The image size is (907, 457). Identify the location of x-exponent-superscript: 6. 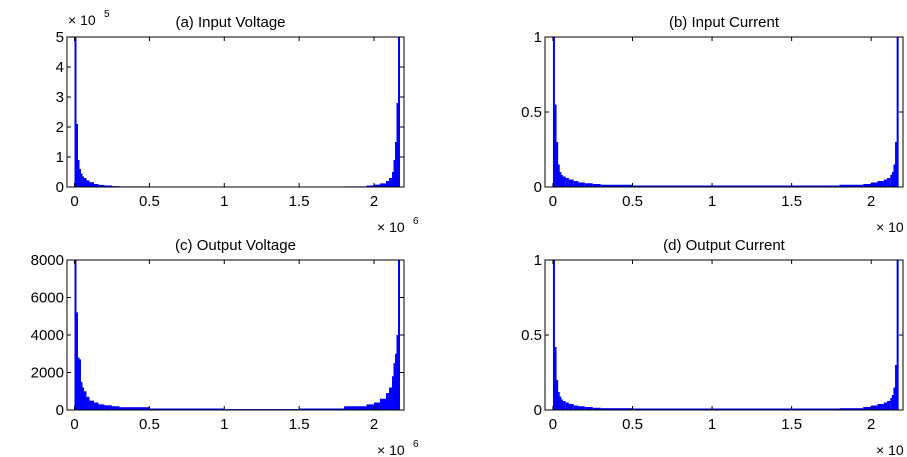
(416, 444).